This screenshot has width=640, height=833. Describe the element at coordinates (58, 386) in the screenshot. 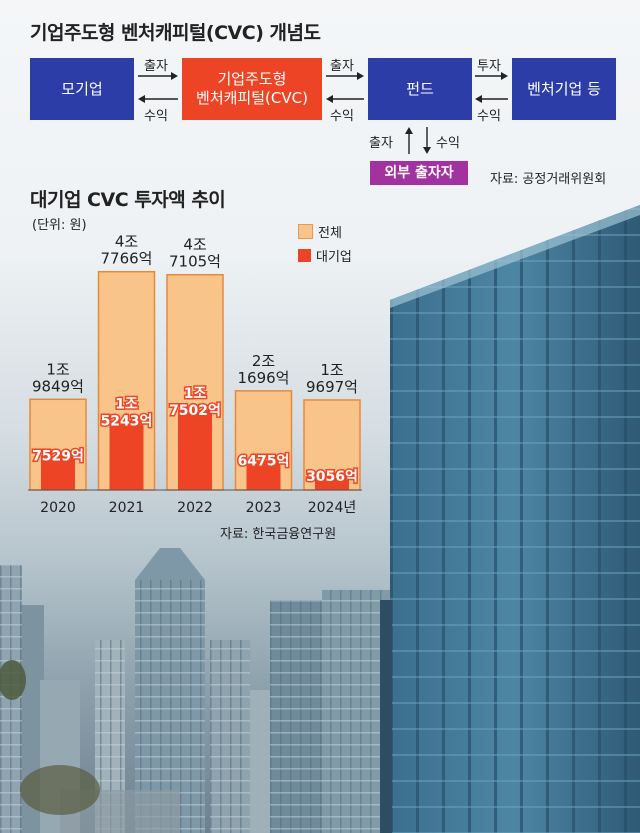

I see `label-total-2020-1: 9849억` at that location.